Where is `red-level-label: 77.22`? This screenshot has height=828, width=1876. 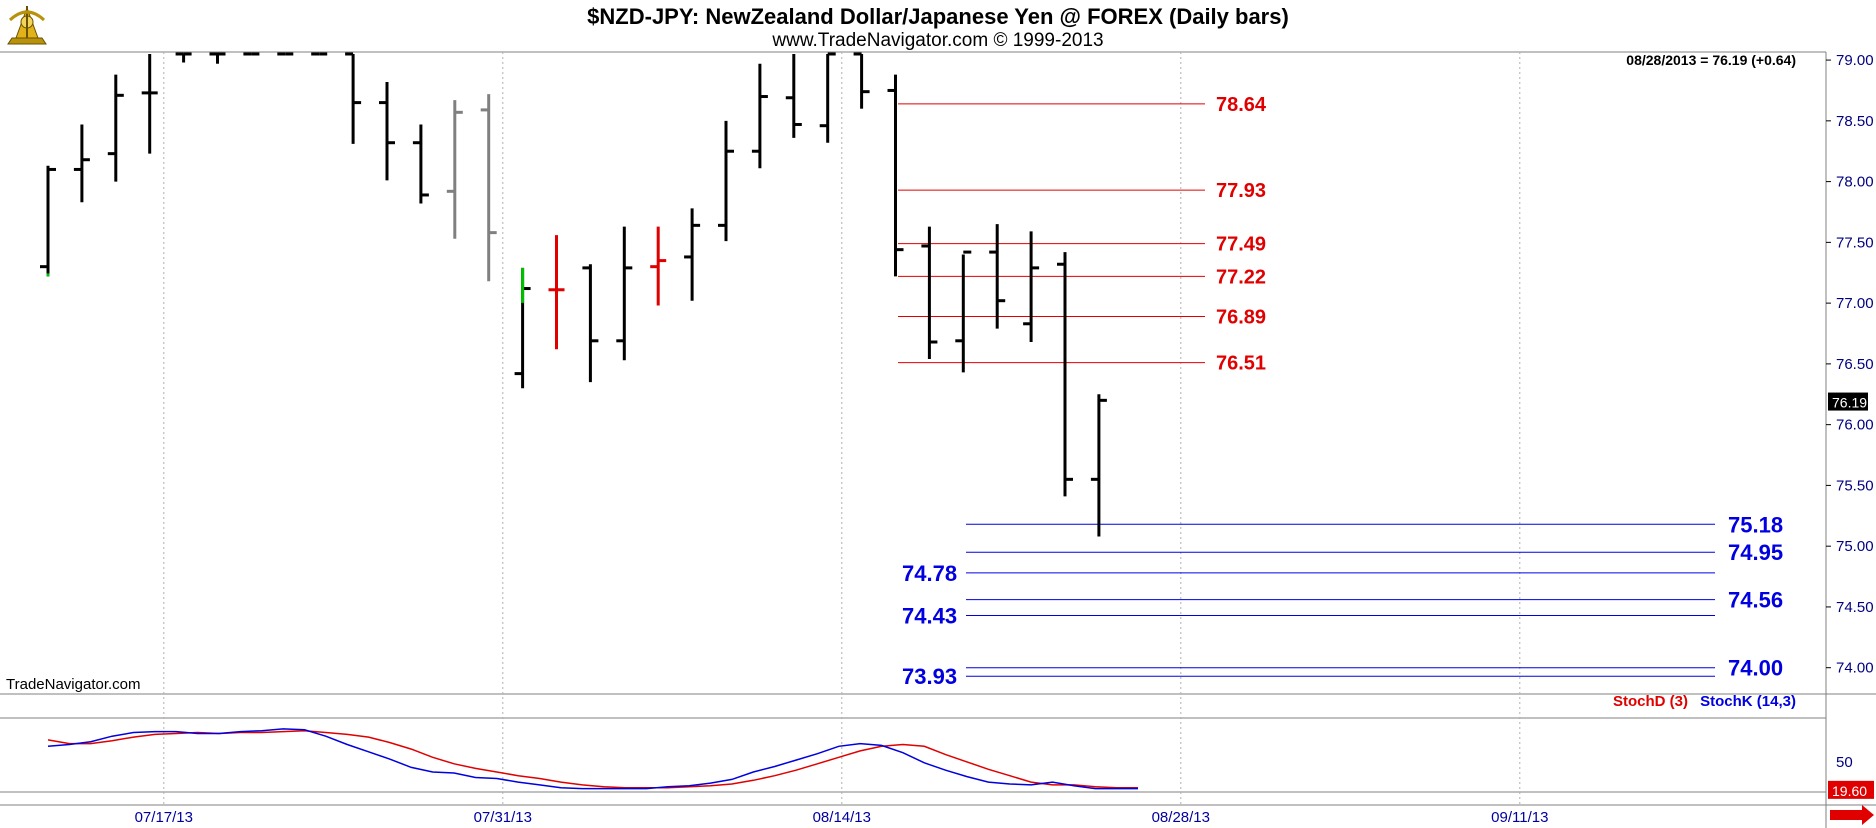
red-level-label: 77.22 is located at coordinates (1241, 277).